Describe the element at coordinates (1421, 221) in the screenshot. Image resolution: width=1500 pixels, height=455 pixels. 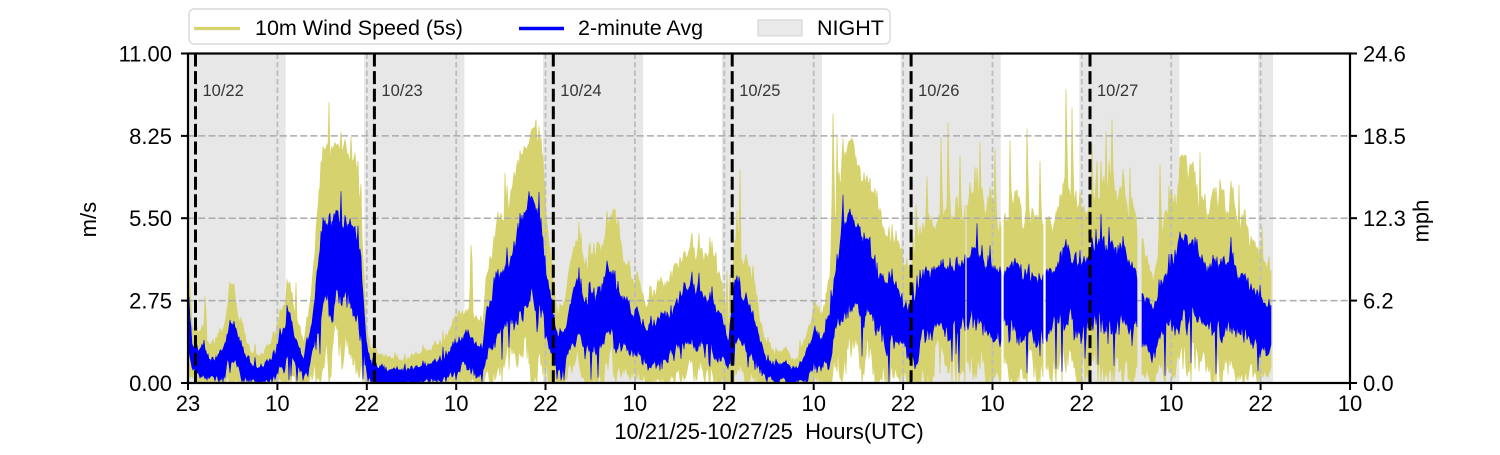
I see `svg-text: mph` at that location.